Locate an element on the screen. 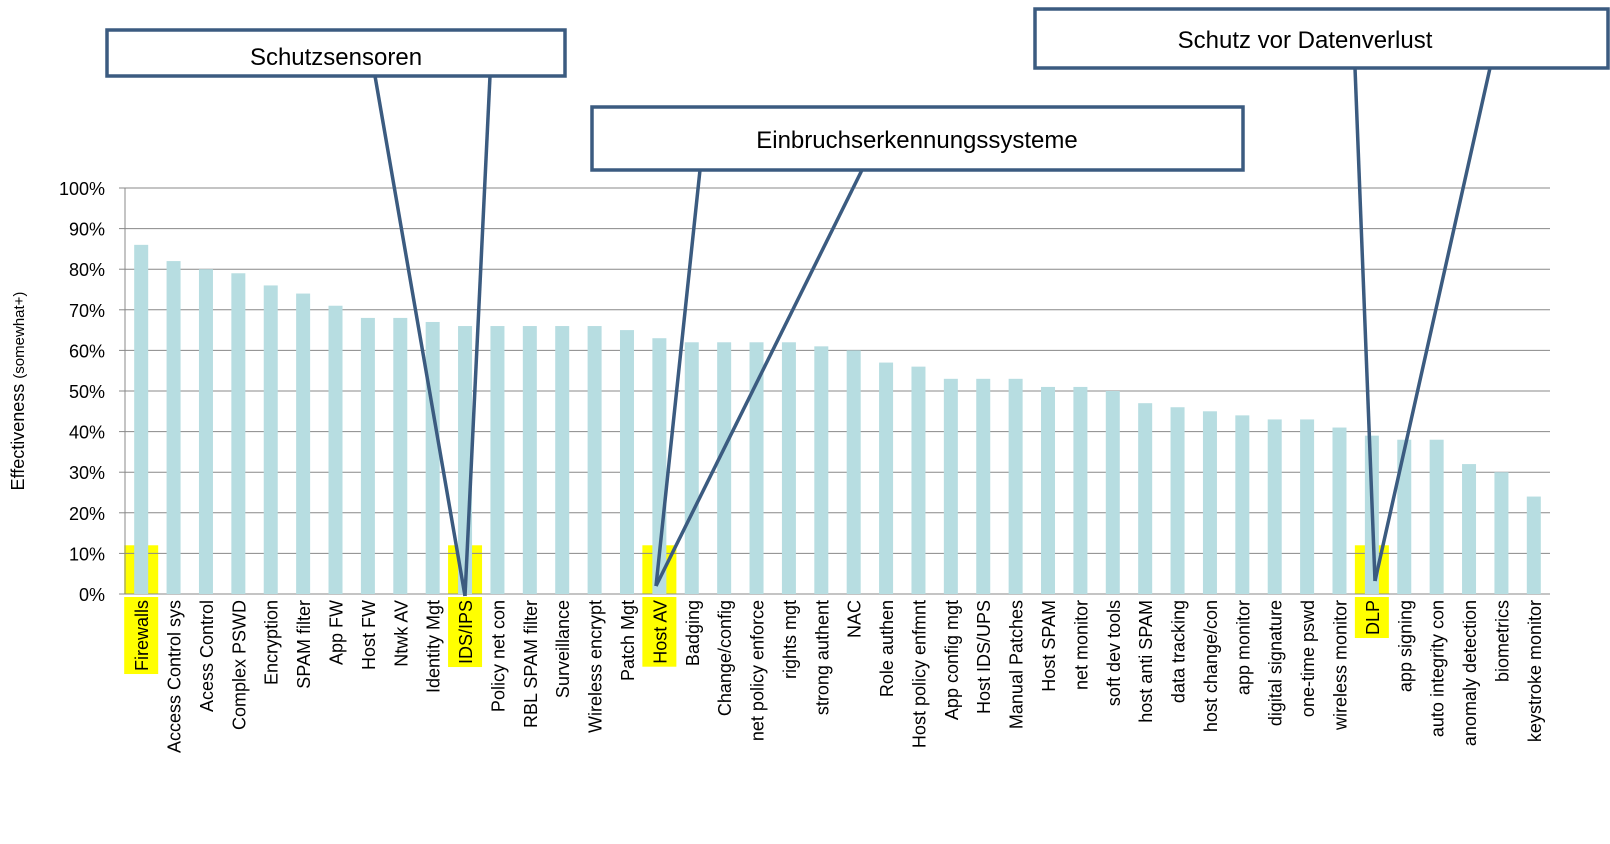 This screenshot has height=844, width=1610. y-tick-label: 40% is located at coordinates (87, 433).